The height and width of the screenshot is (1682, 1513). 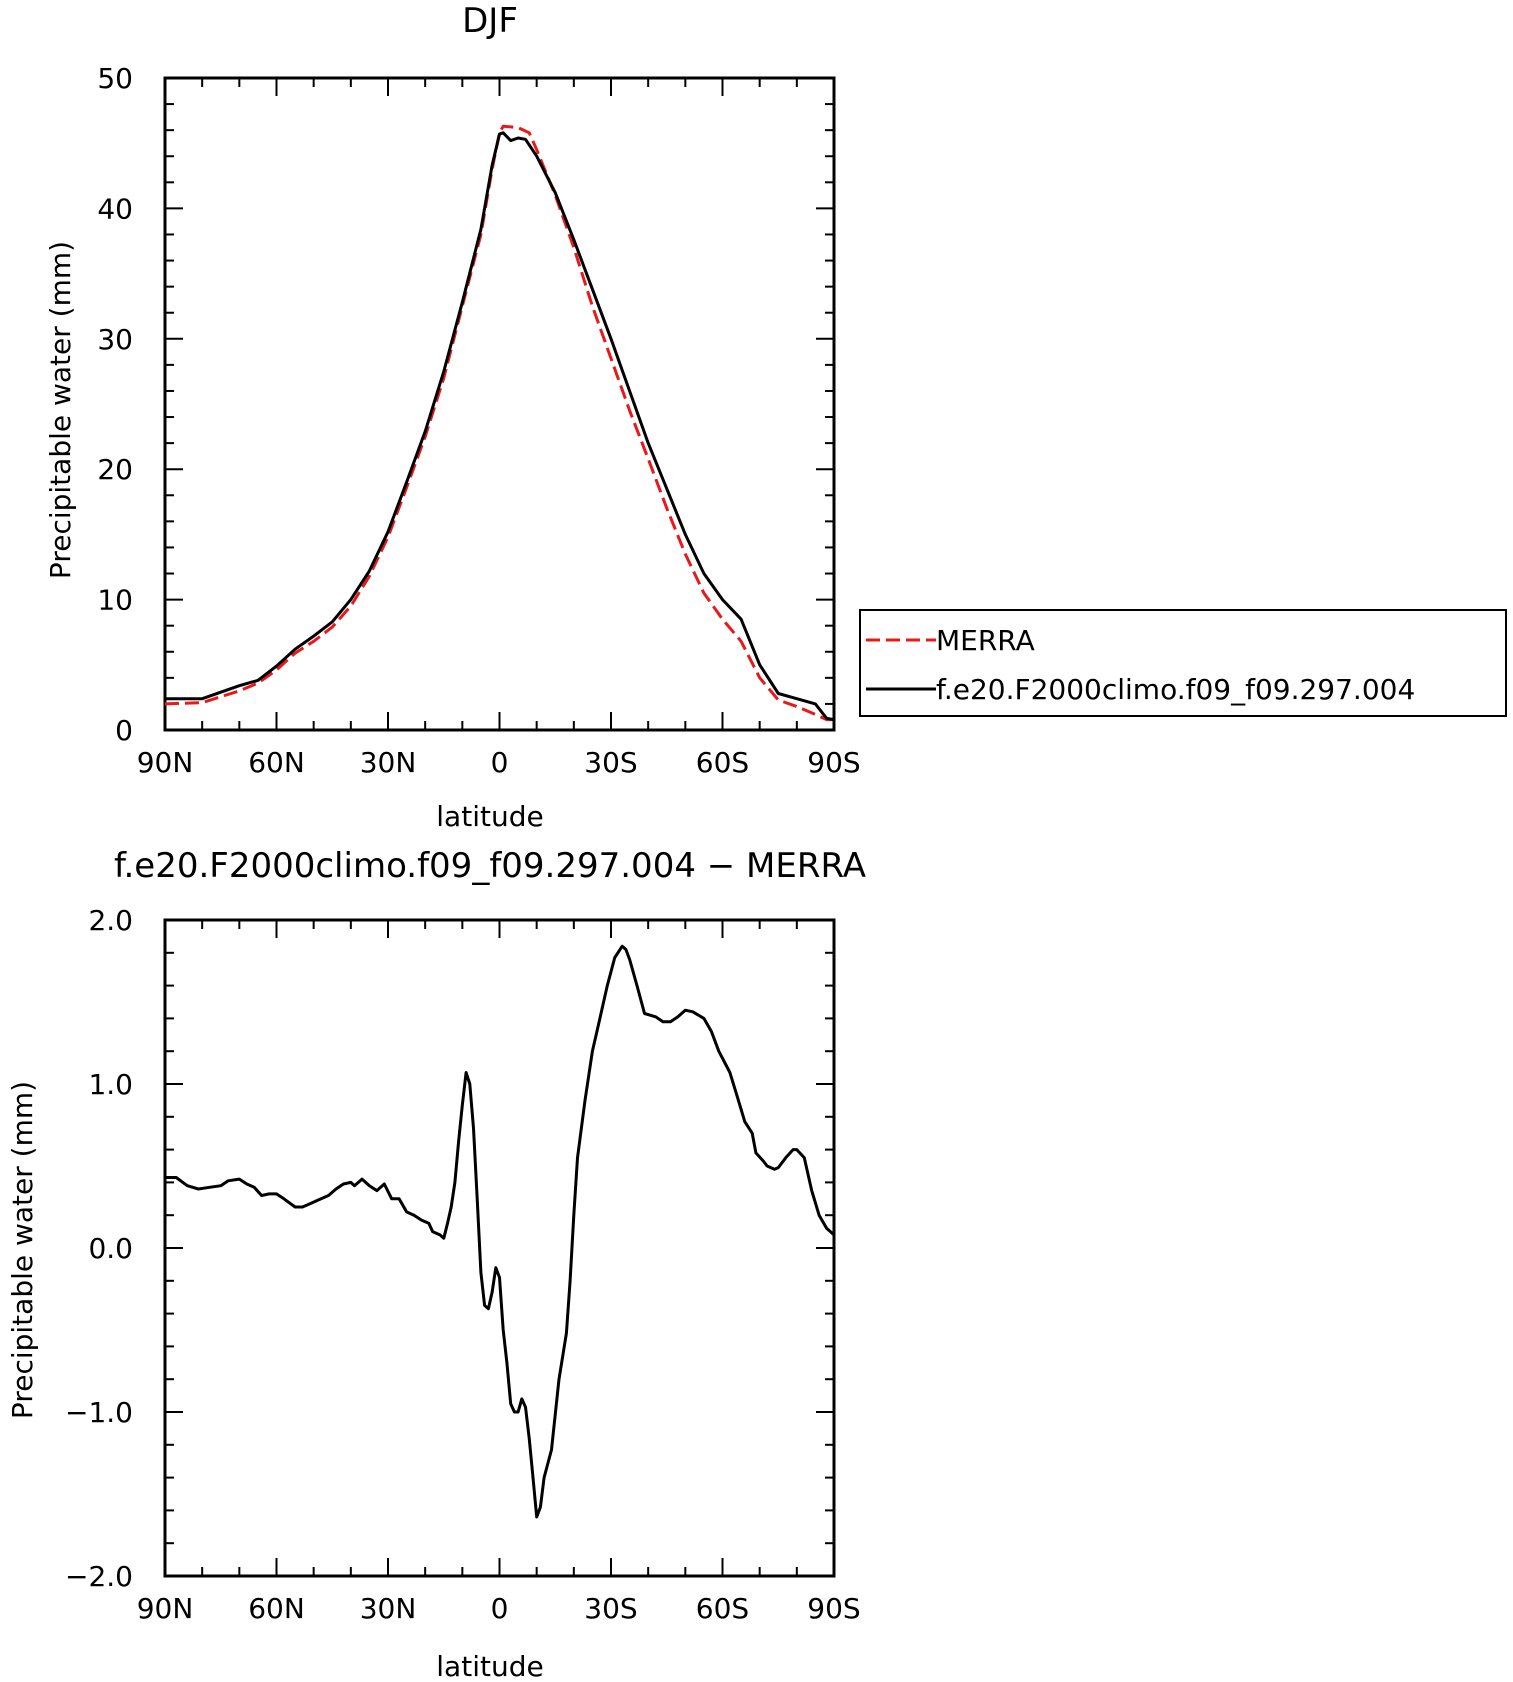 I want to click on bottom-x-tick-label: 0, so click(x=500, y=1608).